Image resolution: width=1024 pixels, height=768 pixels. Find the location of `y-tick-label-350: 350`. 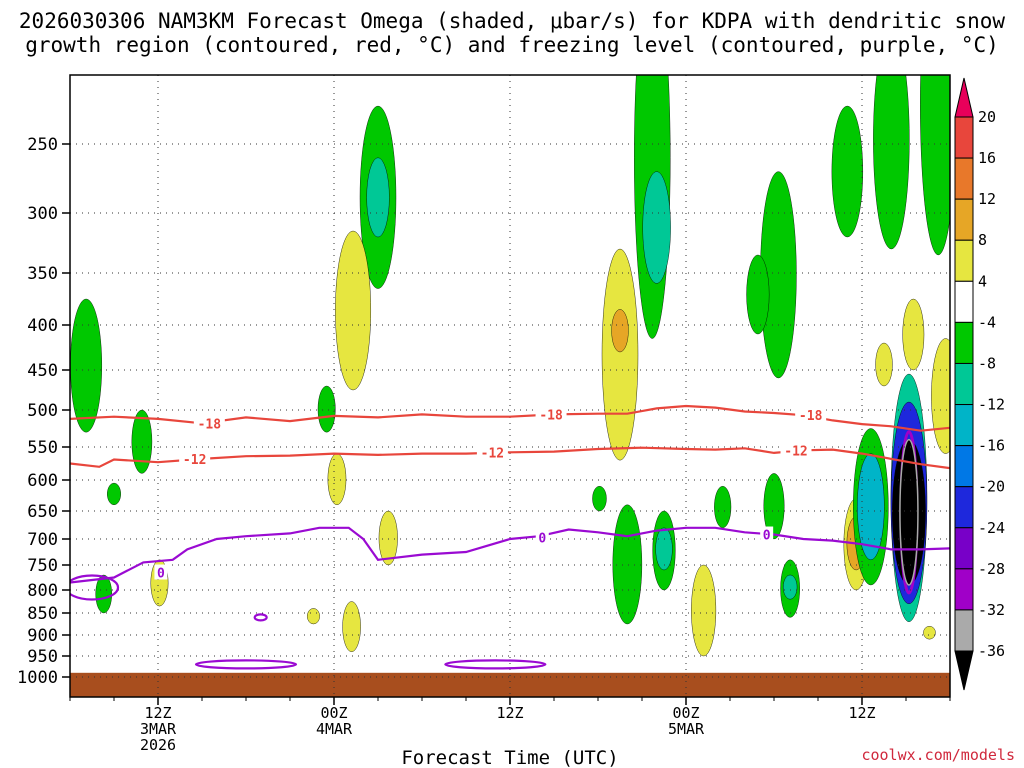

y-tick-label-350: 350 is located at coordinates (42, 274).